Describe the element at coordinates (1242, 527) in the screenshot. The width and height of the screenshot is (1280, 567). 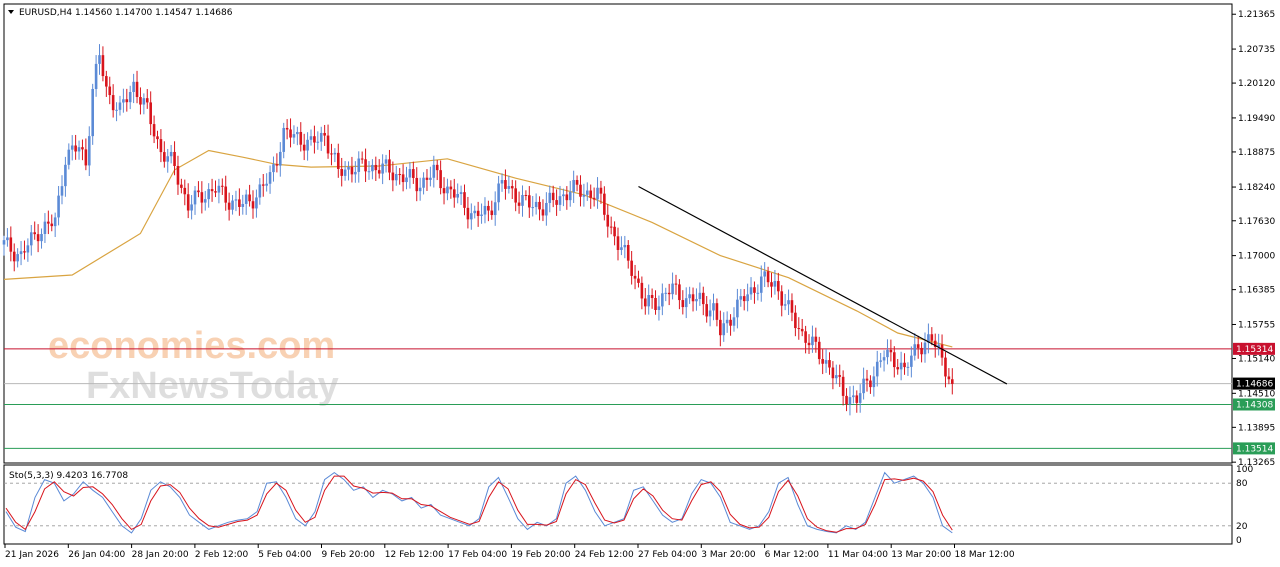
I see `stochastic-tick-label: 20` at that location.